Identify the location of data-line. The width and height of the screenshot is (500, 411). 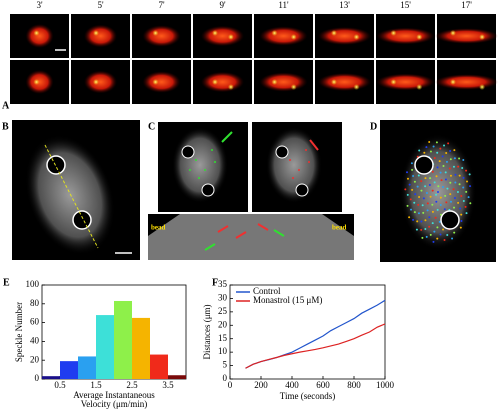
(315, 346).